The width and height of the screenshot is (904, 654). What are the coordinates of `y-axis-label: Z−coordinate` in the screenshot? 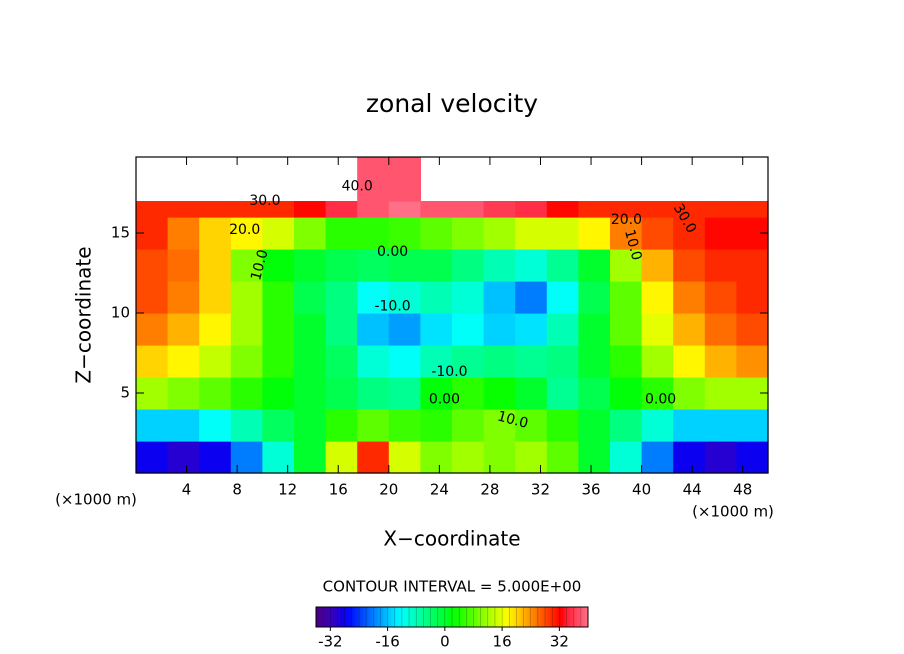 It's located at (84, 314).